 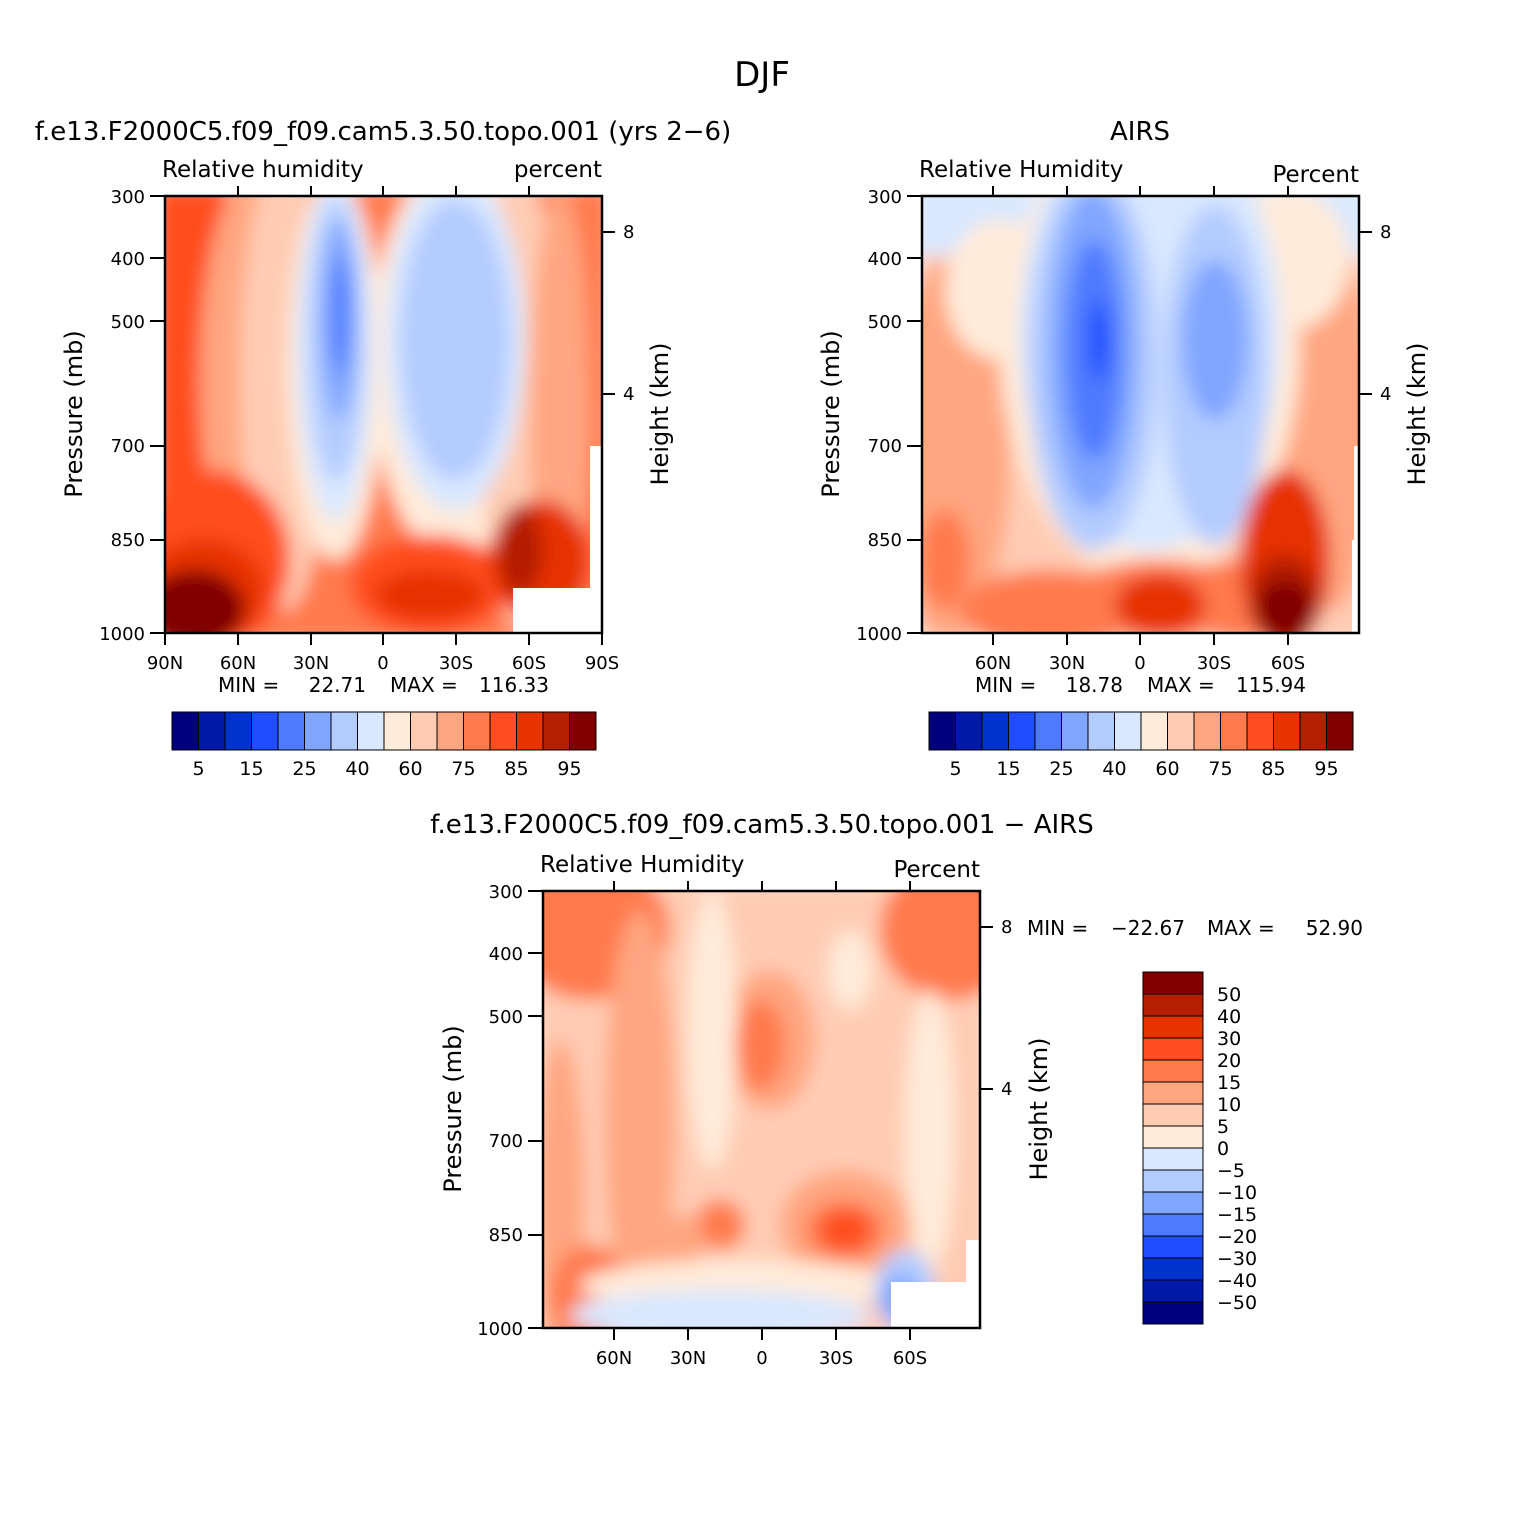 What do you see at coordinates (1057, 928) in the screenshot?
I see `panel-diff-min-label: MIN =` at bounding box center [1057, 928].